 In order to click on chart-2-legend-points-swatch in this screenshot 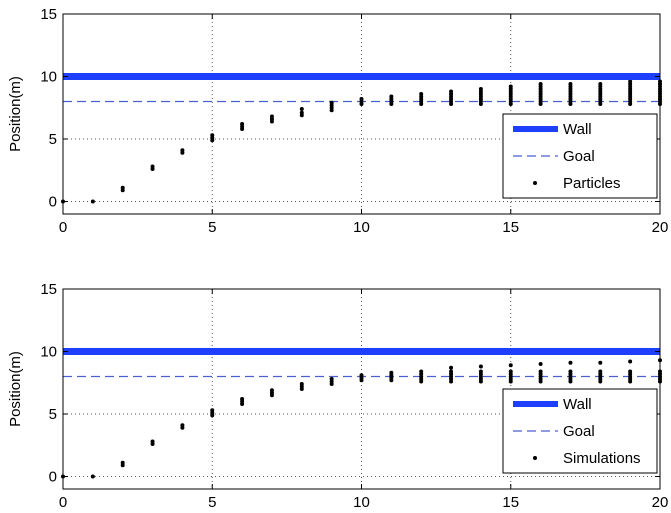, I will do `click(535, 458)`.